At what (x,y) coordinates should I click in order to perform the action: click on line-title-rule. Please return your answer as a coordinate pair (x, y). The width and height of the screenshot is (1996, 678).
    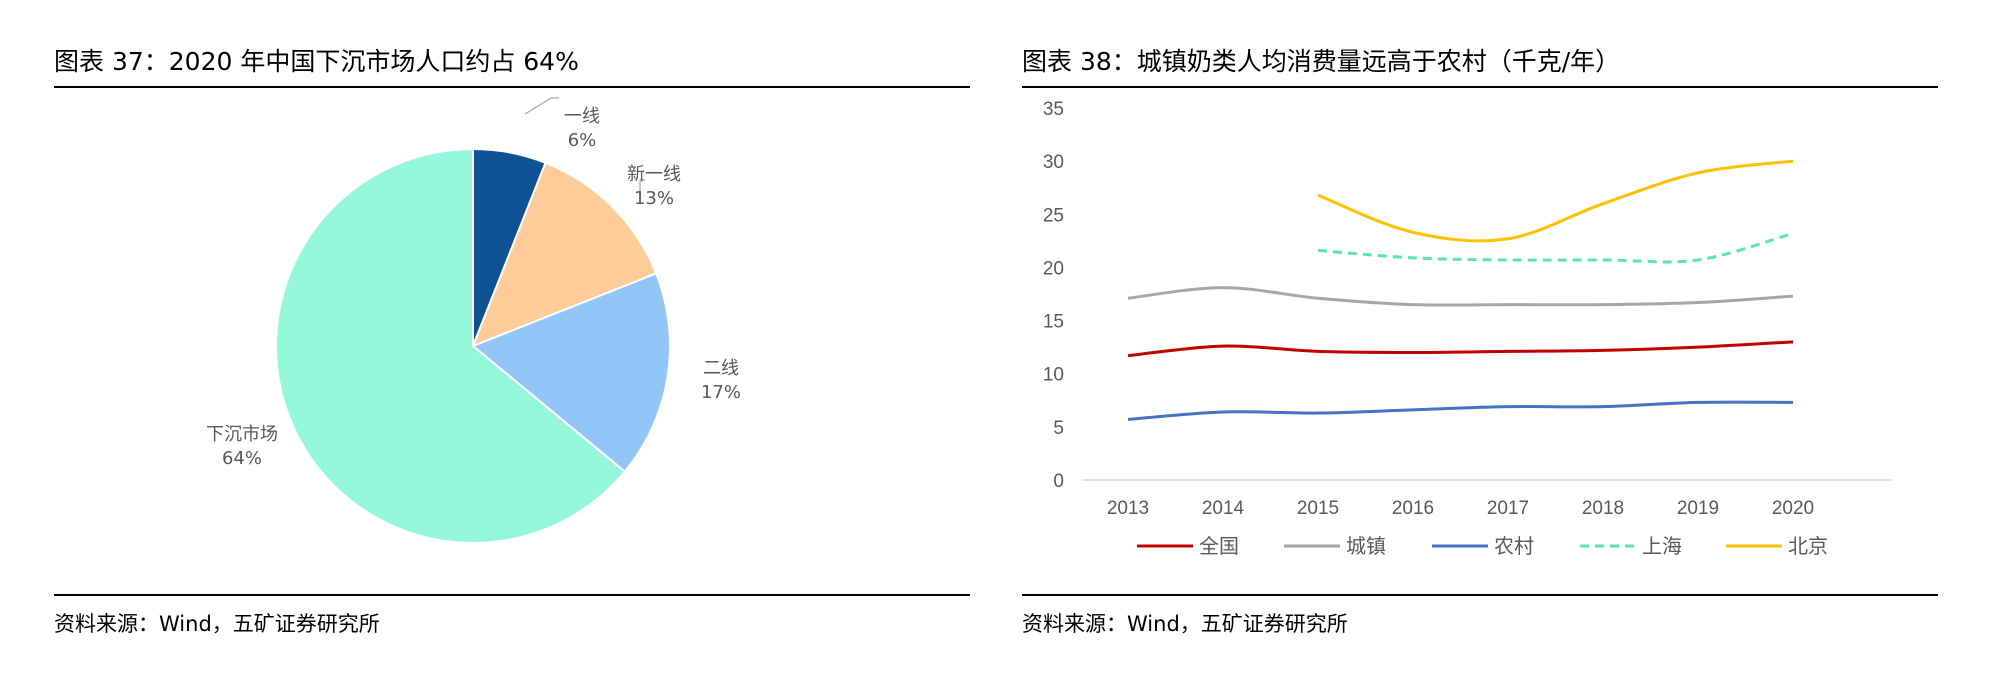
    Looking at the image, I should click on (1480, 87).